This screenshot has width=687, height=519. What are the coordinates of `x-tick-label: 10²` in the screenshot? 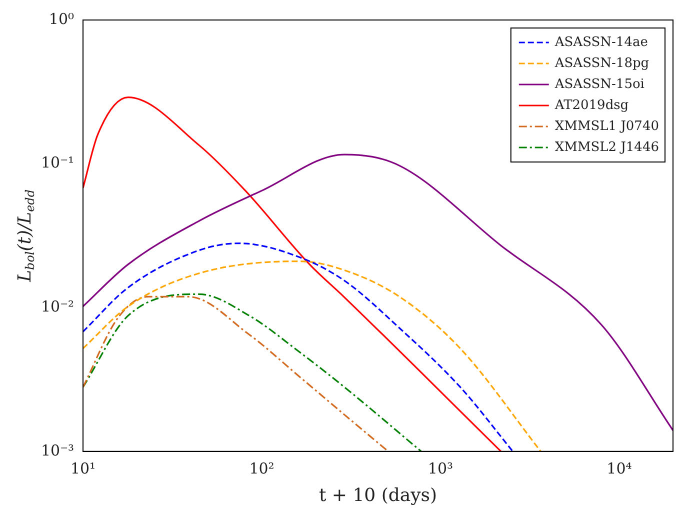 It's located at (261, 468).